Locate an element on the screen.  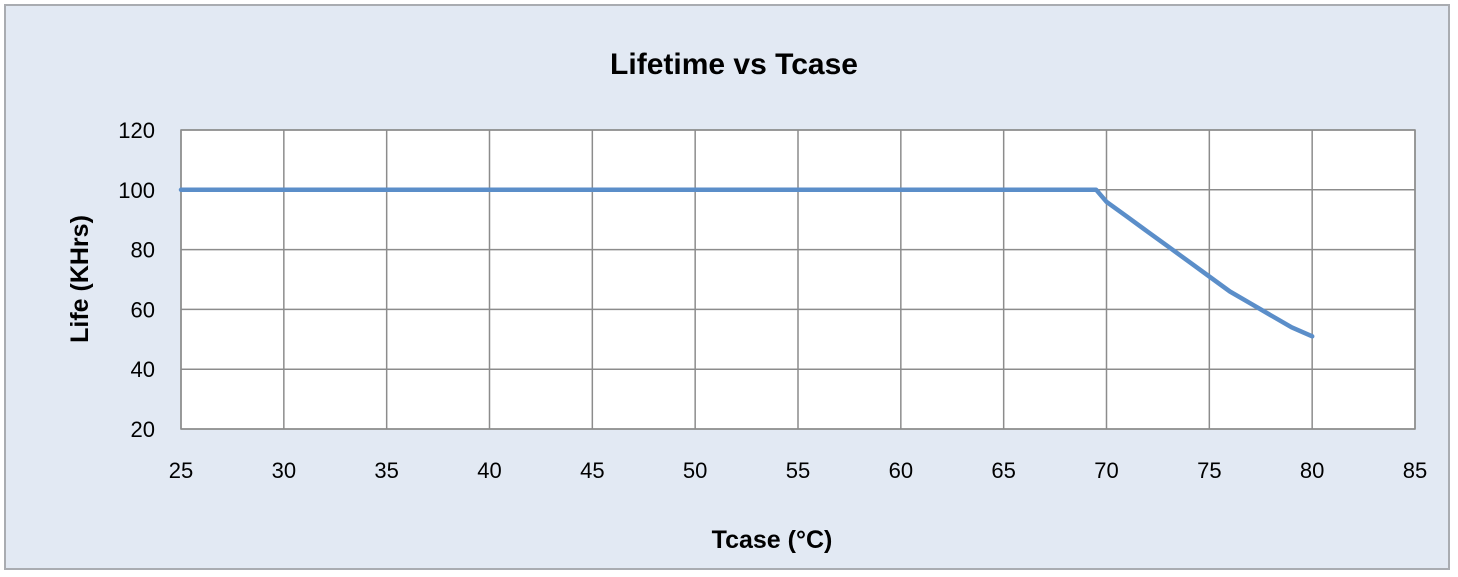
x-tick-label: 85 is located at coordinates (1415, 470).